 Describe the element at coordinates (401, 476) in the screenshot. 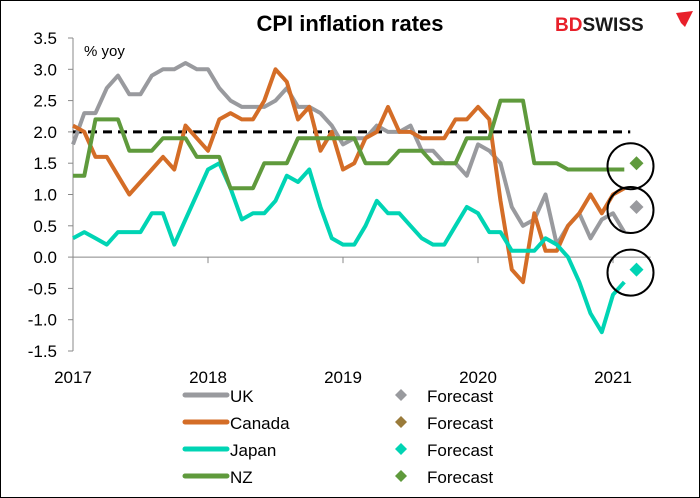

I see `legend-forecast-marker-nz` at that location.